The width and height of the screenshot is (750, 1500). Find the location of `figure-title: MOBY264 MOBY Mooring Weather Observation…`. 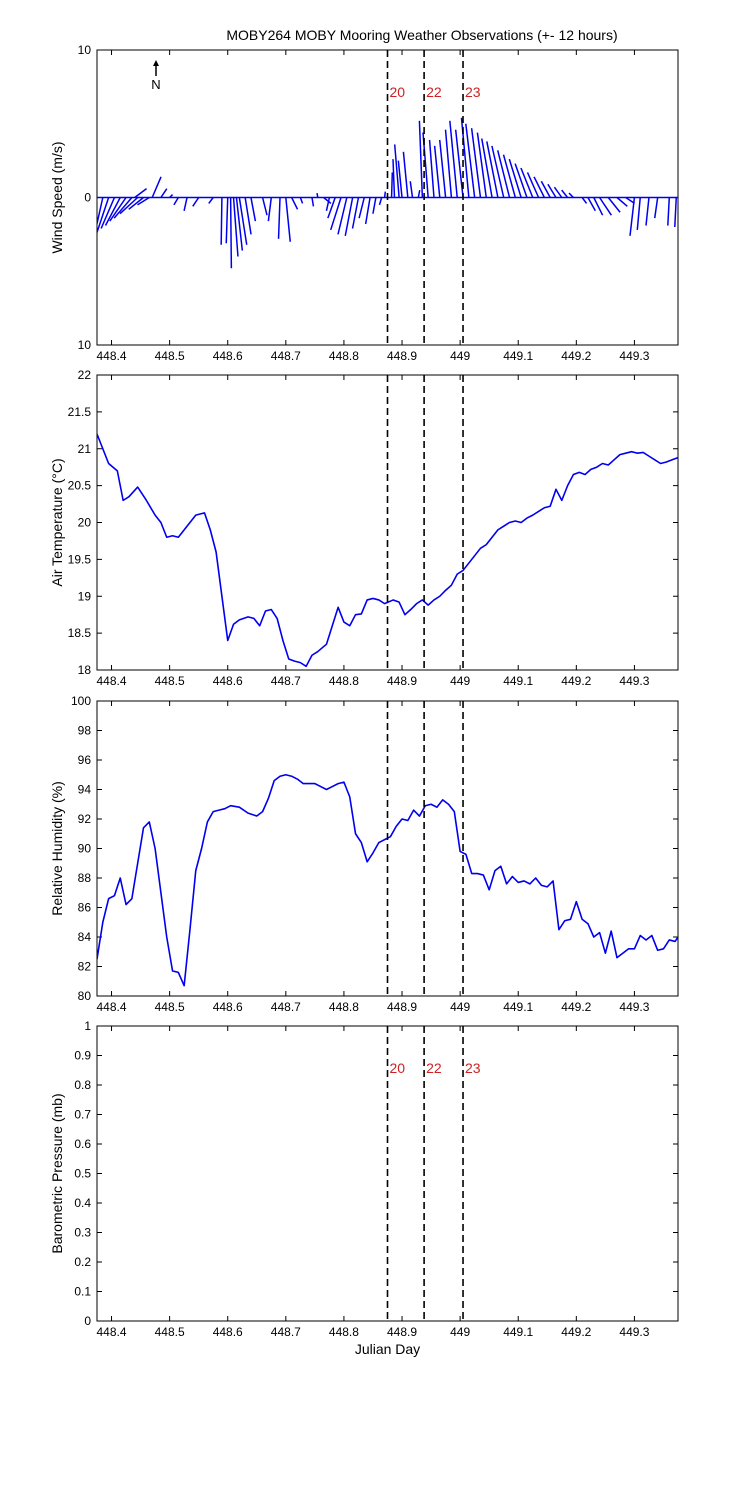

figure-title: MOBY264 MOBY Mooring Weather Observation… is located at coordinates (421, 35).